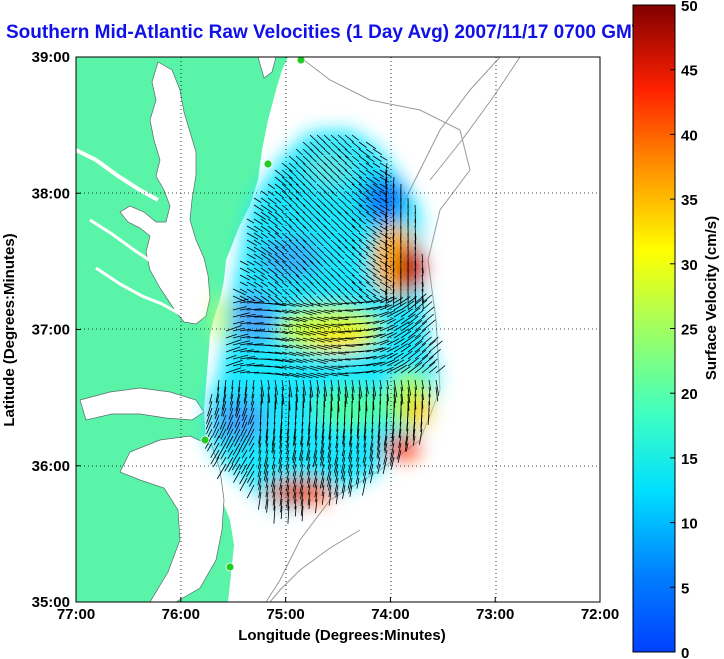  Describe the element at coordinates (253, 314) in the screenshot. I see `radar-stations` at that location.